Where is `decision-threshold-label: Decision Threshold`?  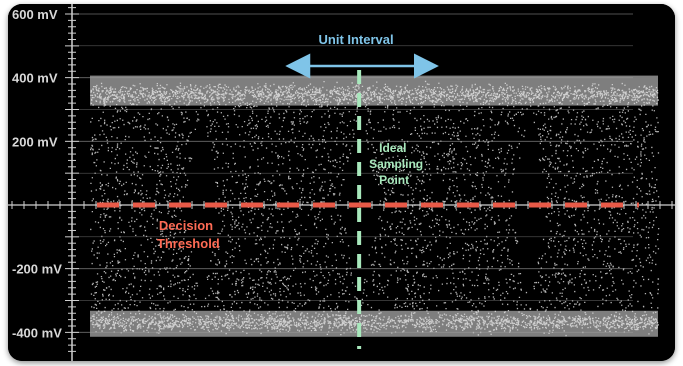
decision-threshold-label: Decision Threshold is located at coordinates (188, 234).